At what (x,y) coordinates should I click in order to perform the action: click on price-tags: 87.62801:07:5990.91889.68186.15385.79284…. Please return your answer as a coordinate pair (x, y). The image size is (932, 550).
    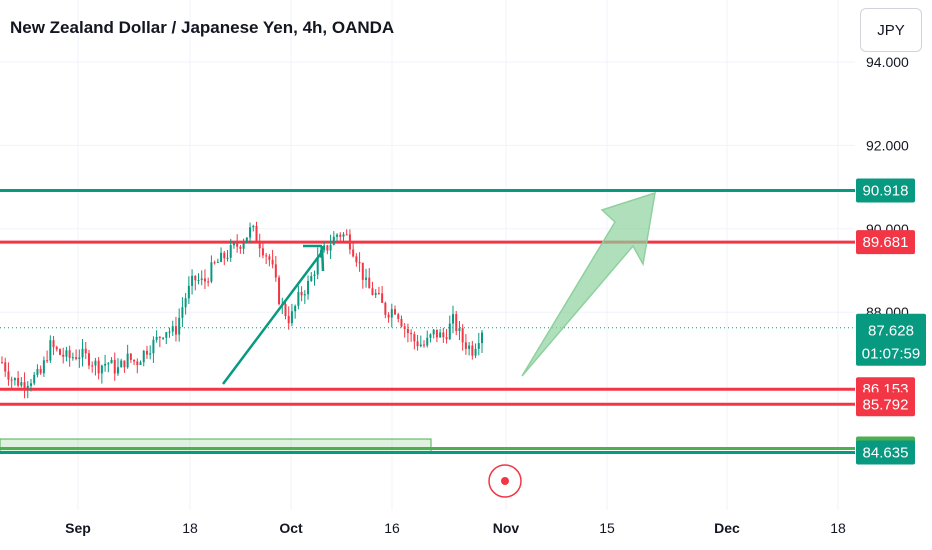
    Looking at the image, I should click on (891, 321).